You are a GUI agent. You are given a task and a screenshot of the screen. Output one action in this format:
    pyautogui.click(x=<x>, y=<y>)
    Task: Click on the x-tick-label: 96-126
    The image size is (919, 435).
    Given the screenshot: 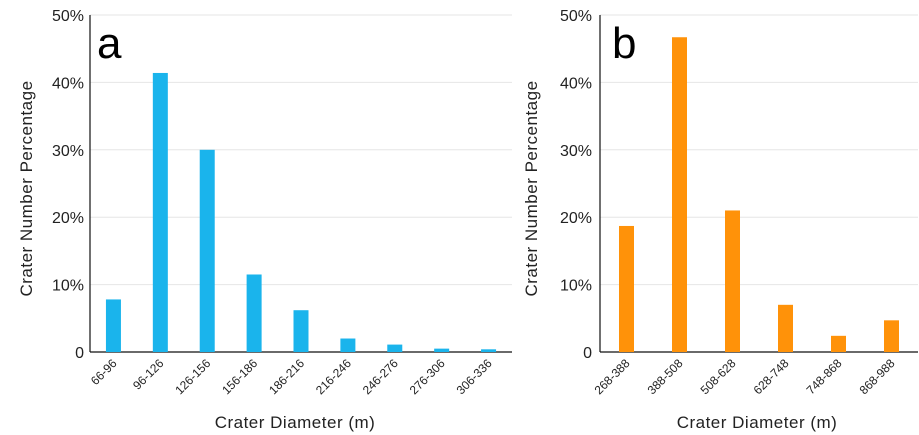 What is the action you would take?
    pyautogui.click(x=148, y=374)
    